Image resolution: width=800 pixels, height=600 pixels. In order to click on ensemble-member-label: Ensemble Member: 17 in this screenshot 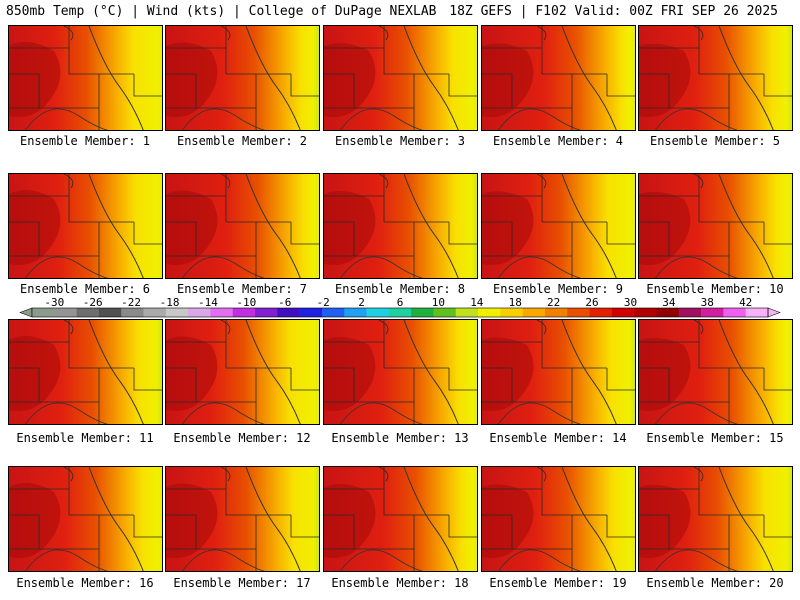, I will do `click(242, 583)`.